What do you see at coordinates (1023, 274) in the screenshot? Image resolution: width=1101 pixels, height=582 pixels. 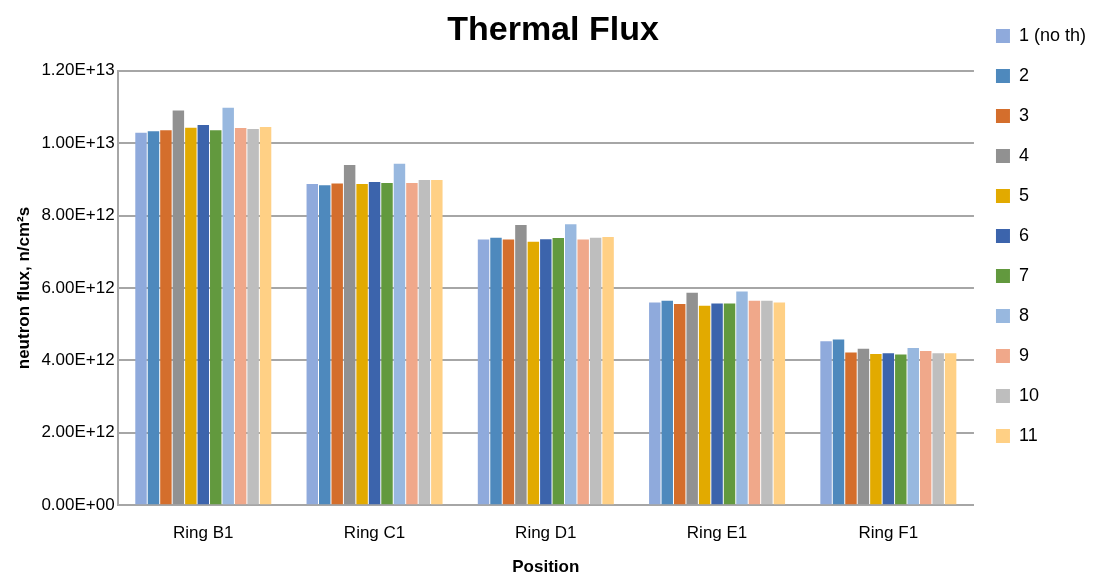 I see `legend-label: 7` at bounding box center [1023, 274].